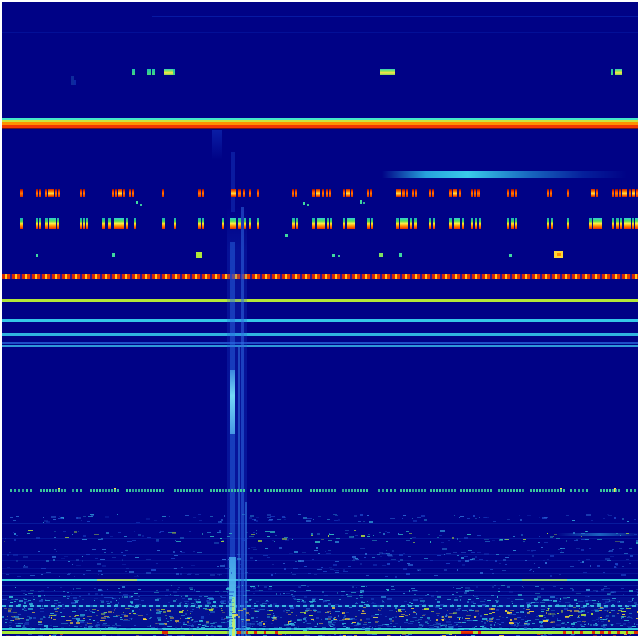 Image resolution: width=640 pixels, height=640 pixels. Describe the element at coordinates (217, 145) in the screenshot. I see `fading-streak` at that location.